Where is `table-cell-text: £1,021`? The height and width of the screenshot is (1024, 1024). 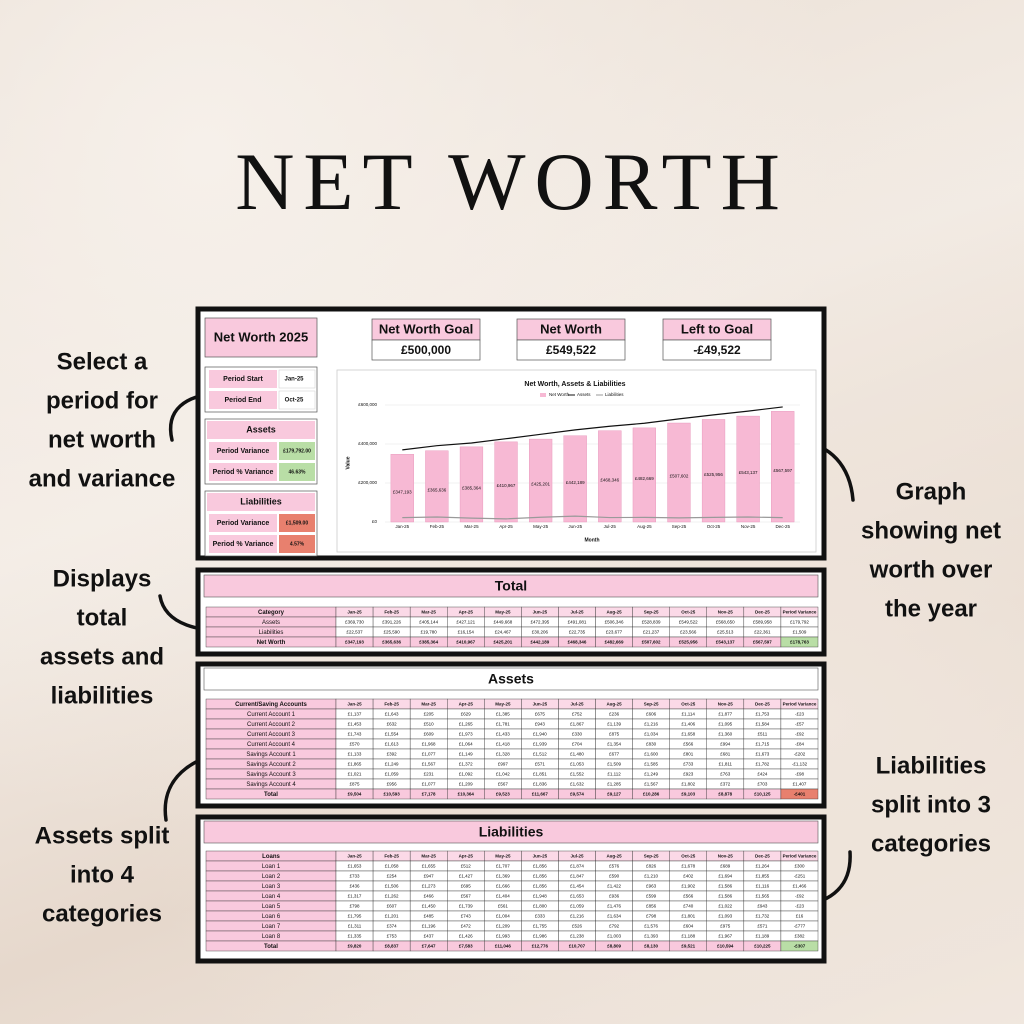 table-cell-text: £1,021 is located at coordinates (355, 774).